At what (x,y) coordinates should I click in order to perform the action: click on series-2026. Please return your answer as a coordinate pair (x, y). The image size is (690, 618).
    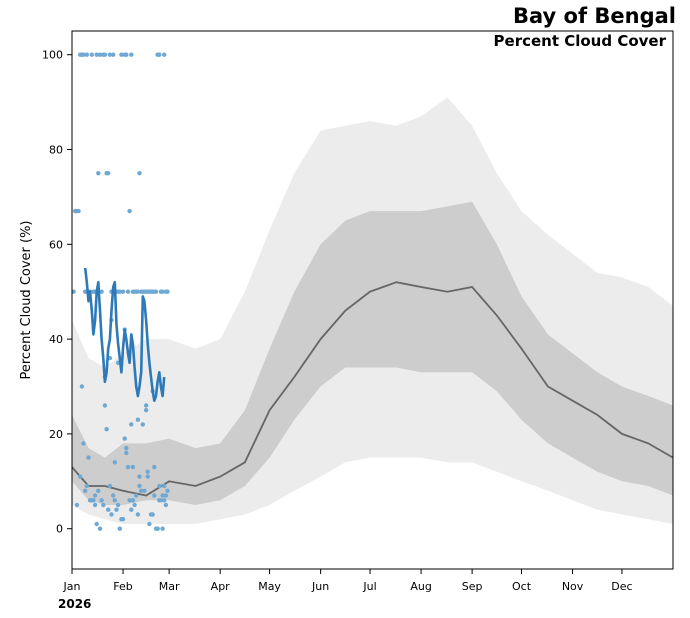
    Looking at the image, I should click on (124, 334).